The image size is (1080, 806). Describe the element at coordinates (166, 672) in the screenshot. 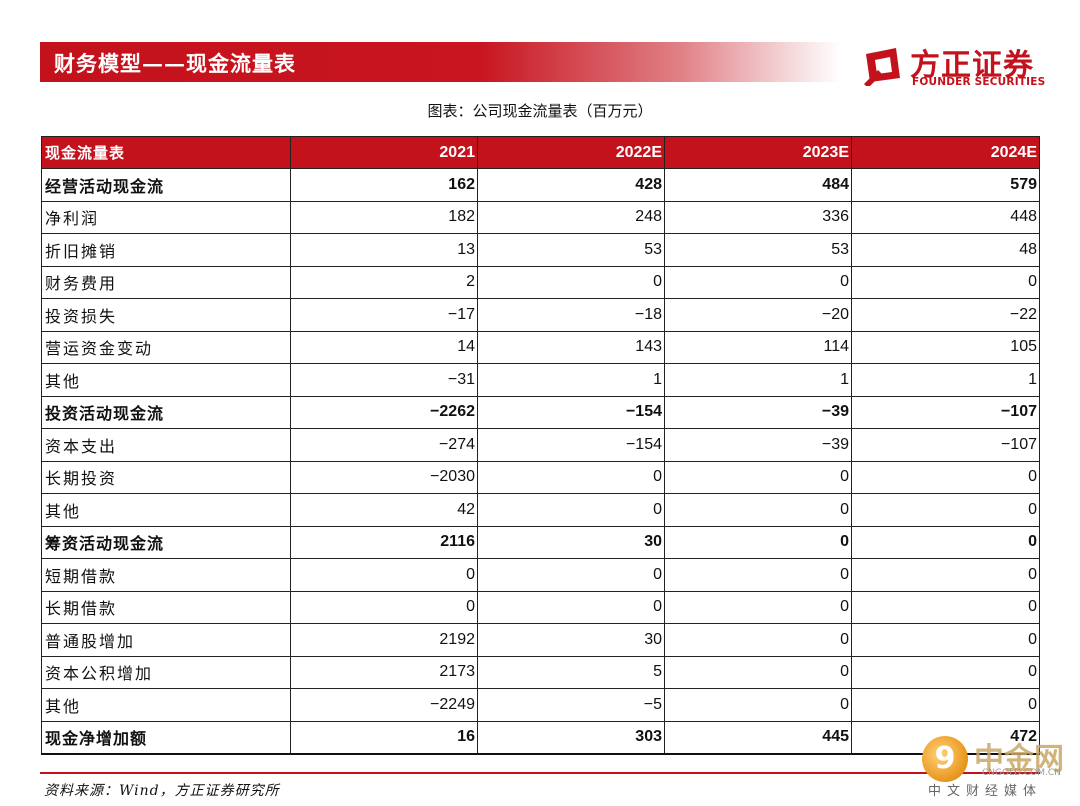

I see `row-label: 资本公积增加` at that location.